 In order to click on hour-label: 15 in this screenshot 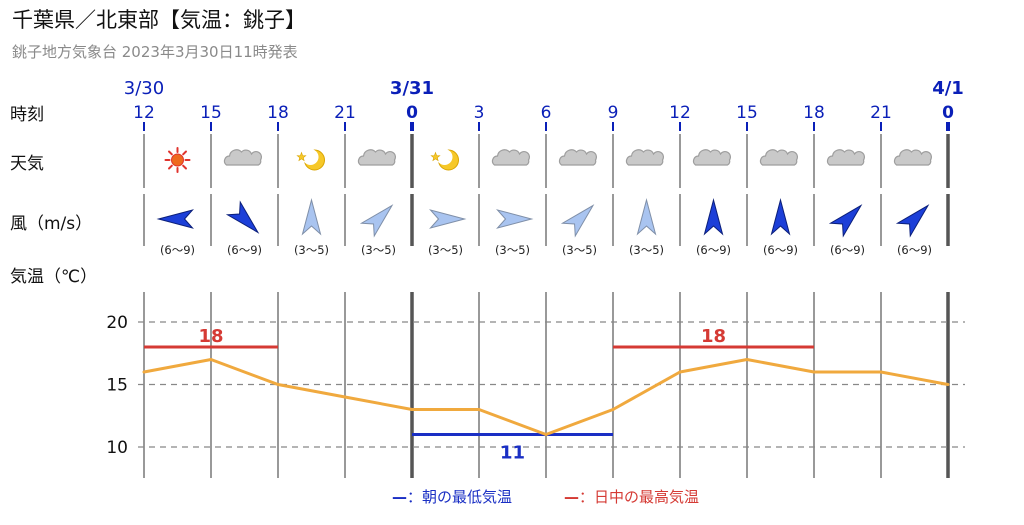, I will do `click(211, 113)`.